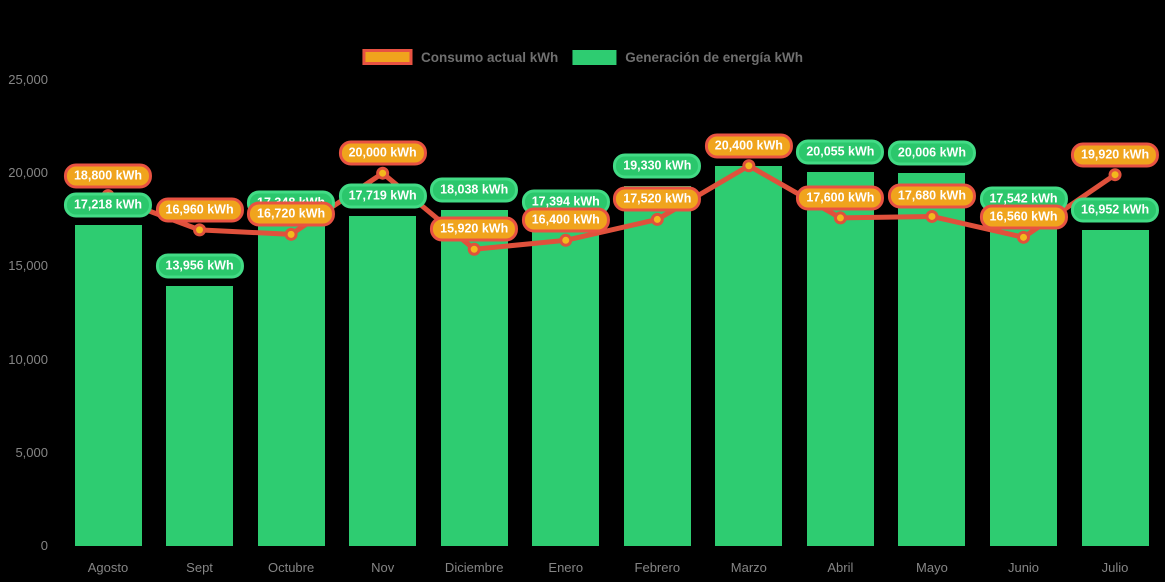  I want to click on x-tick-label-nov: Nov, so click(383, 567).